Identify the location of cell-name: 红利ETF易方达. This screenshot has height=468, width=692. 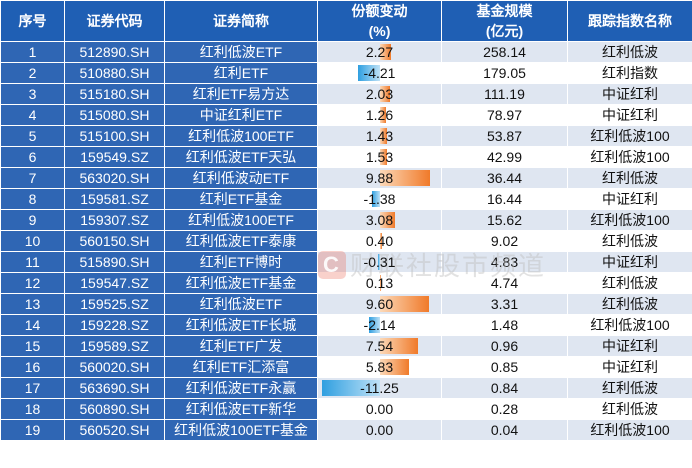
(241, 94).